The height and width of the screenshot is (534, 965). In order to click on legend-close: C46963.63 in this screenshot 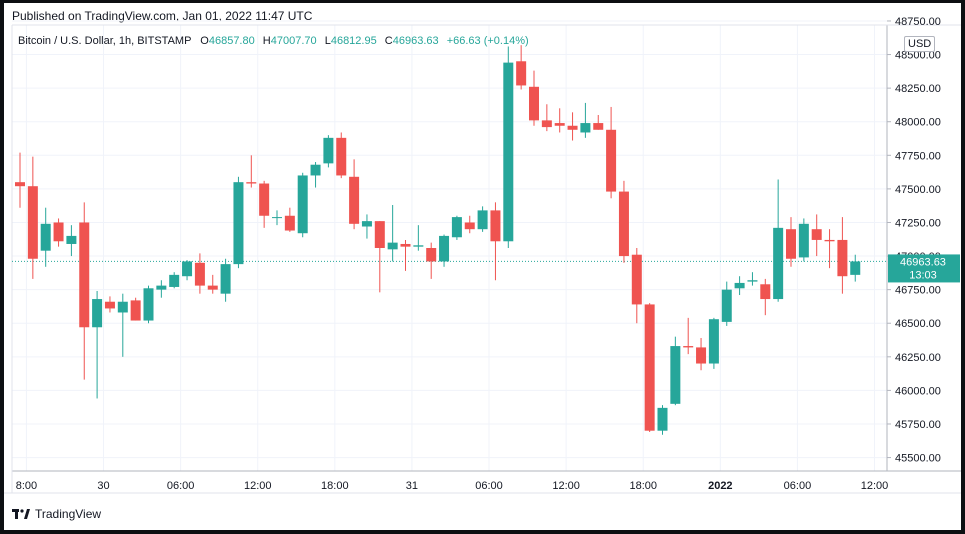, I will do `click(411, 41)`.